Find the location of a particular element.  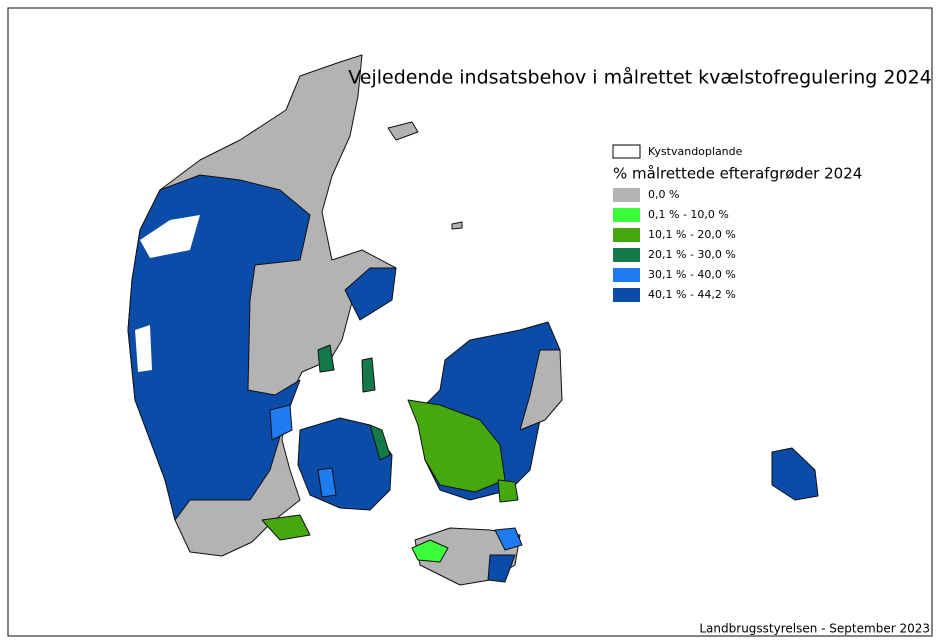

legend-label: 0,1 % - 10,0 % is located at coordinates (688, 214).